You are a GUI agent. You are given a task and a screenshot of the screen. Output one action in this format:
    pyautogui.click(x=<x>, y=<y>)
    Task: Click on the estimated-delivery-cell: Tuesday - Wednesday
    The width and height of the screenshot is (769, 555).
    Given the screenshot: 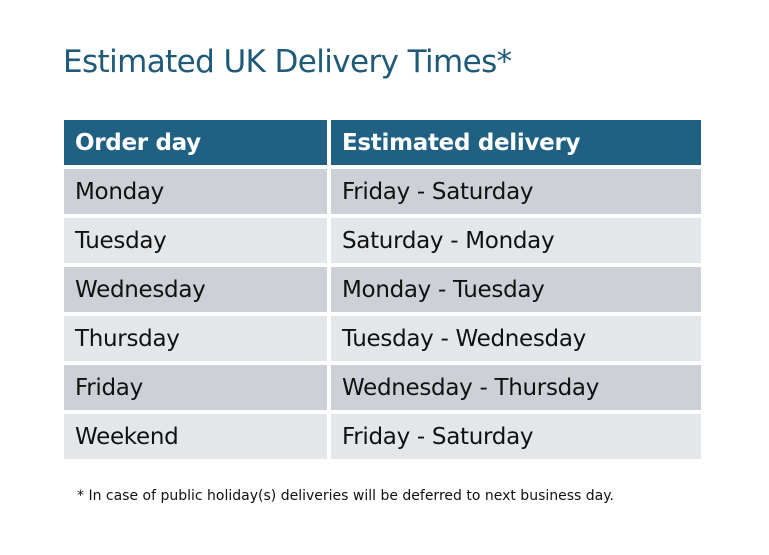 What is the action you would take?
    pyautogui.click(x=516, y=338)
    